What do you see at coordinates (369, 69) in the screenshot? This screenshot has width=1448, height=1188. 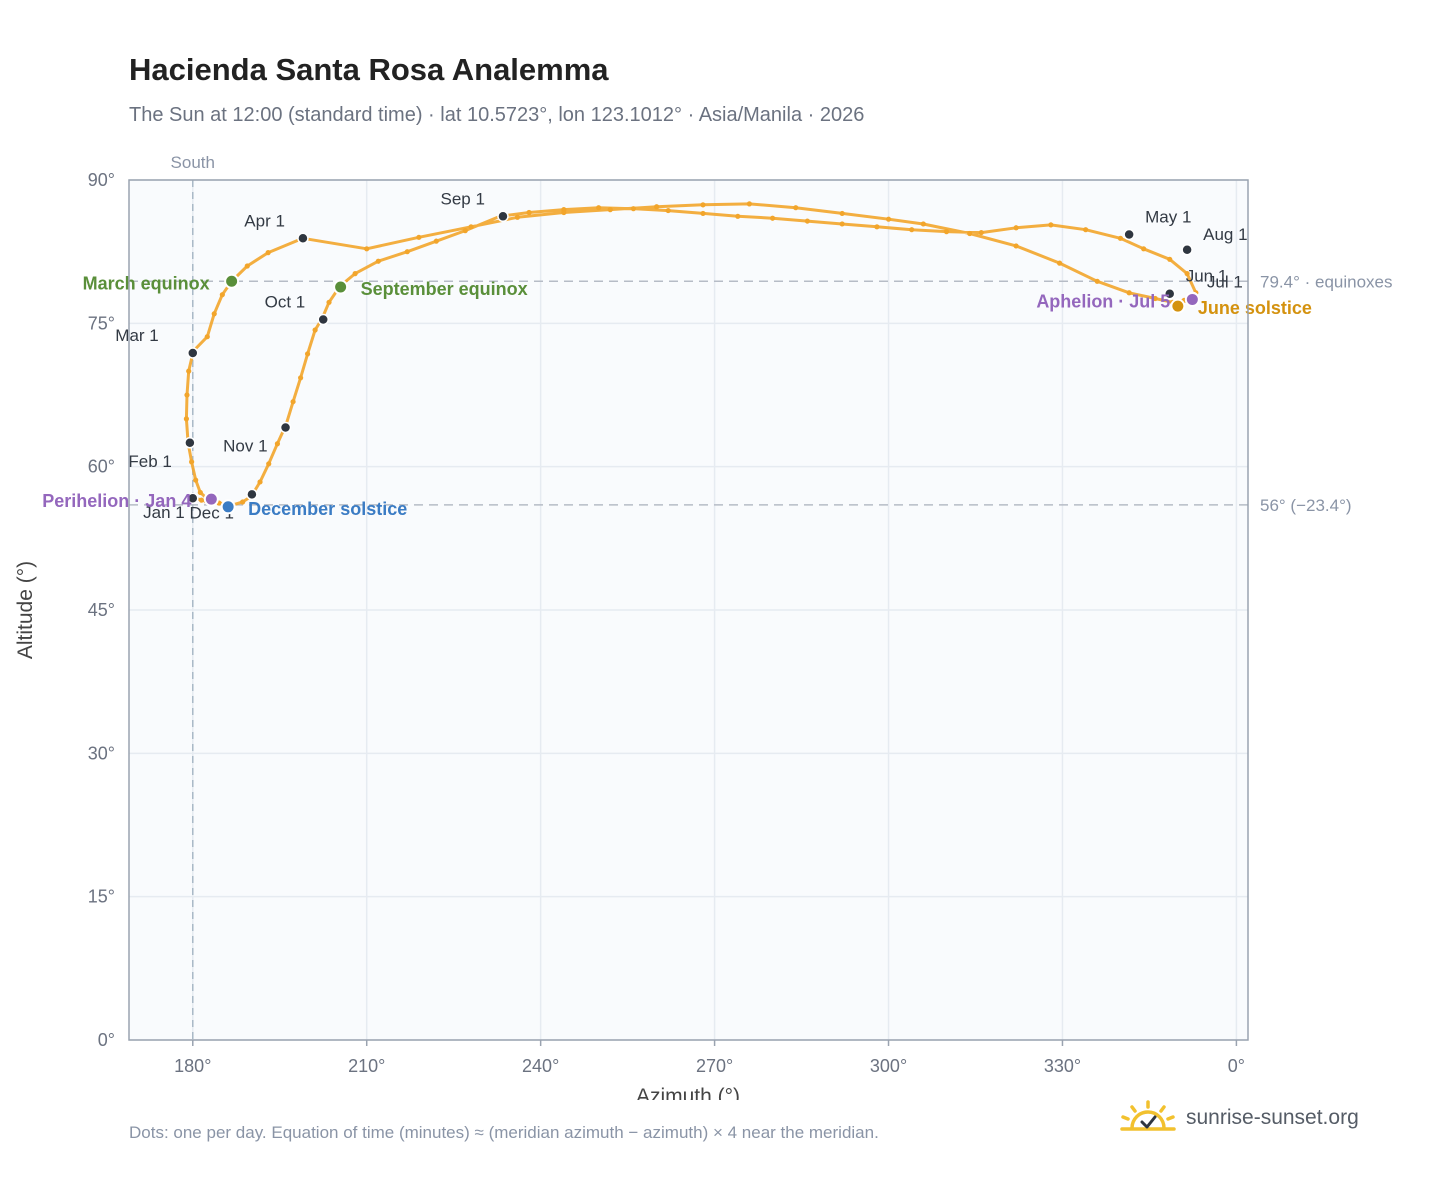 I see `chart-title: Hacienda Santa Rosa Analemma` at bounding box center [369, 69].